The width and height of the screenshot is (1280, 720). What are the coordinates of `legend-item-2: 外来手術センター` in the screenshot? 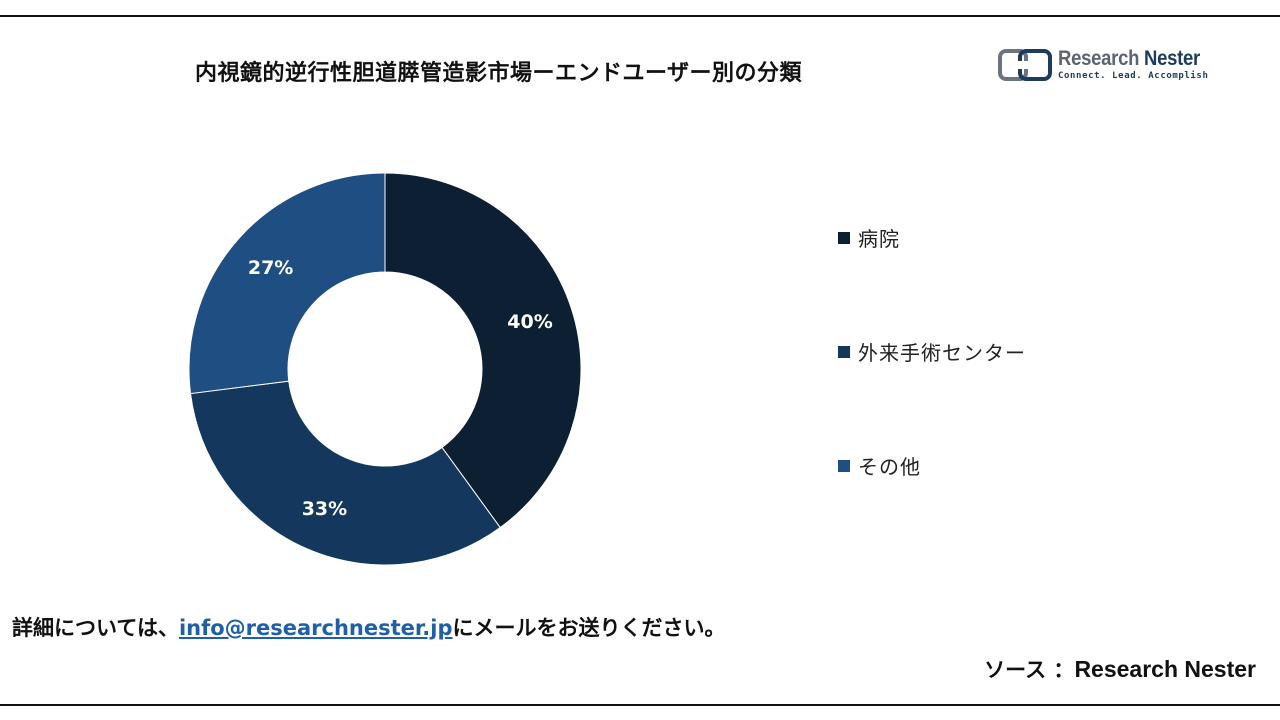 It's located at (932, 351).